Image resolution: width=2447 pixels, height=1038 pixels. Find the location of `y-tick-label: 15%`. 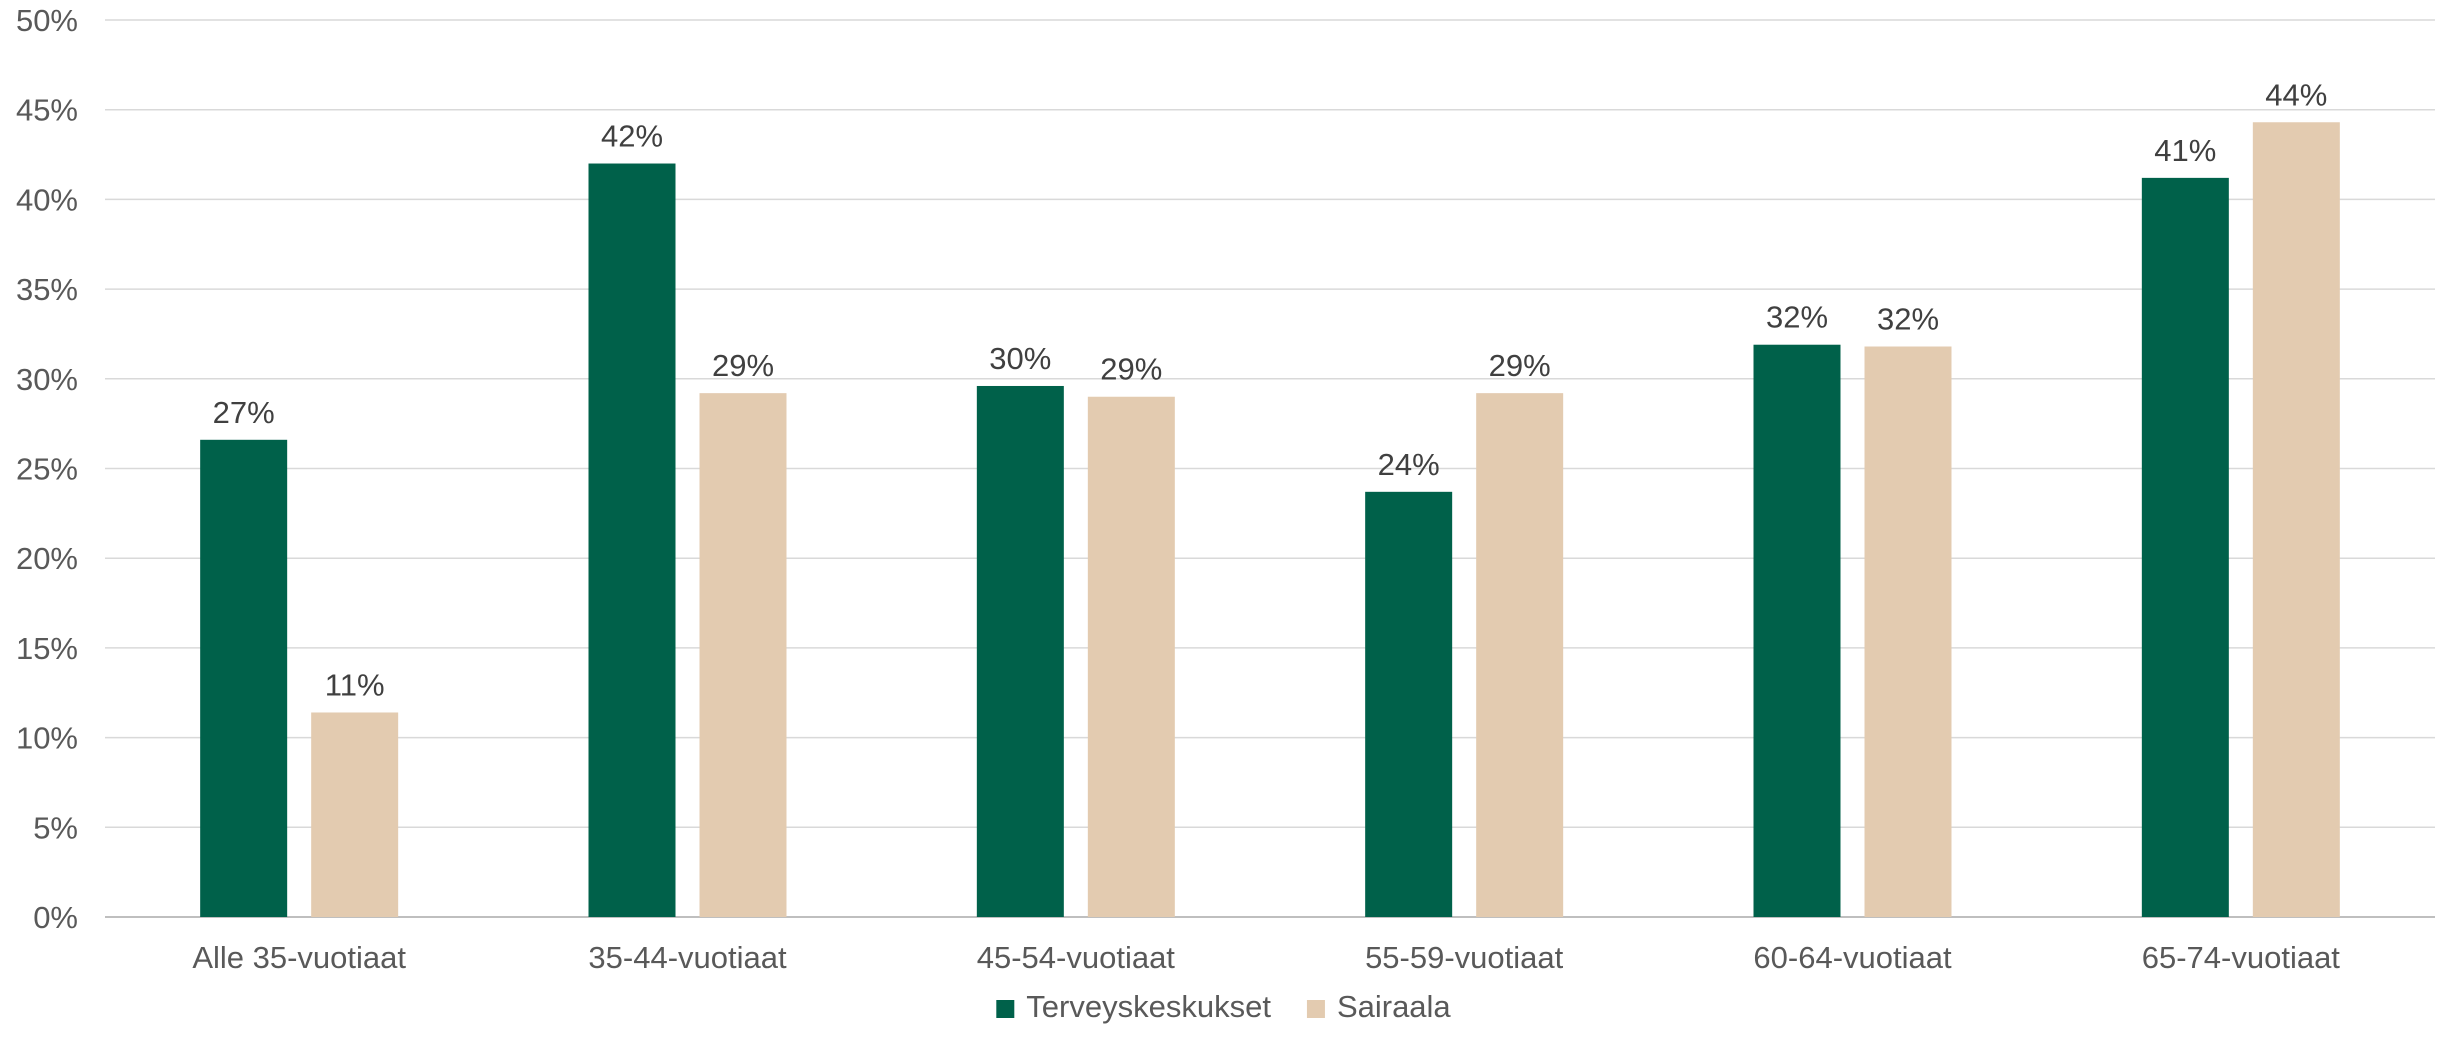

y-tick-label: 15% is located at coordinates (47, 648).